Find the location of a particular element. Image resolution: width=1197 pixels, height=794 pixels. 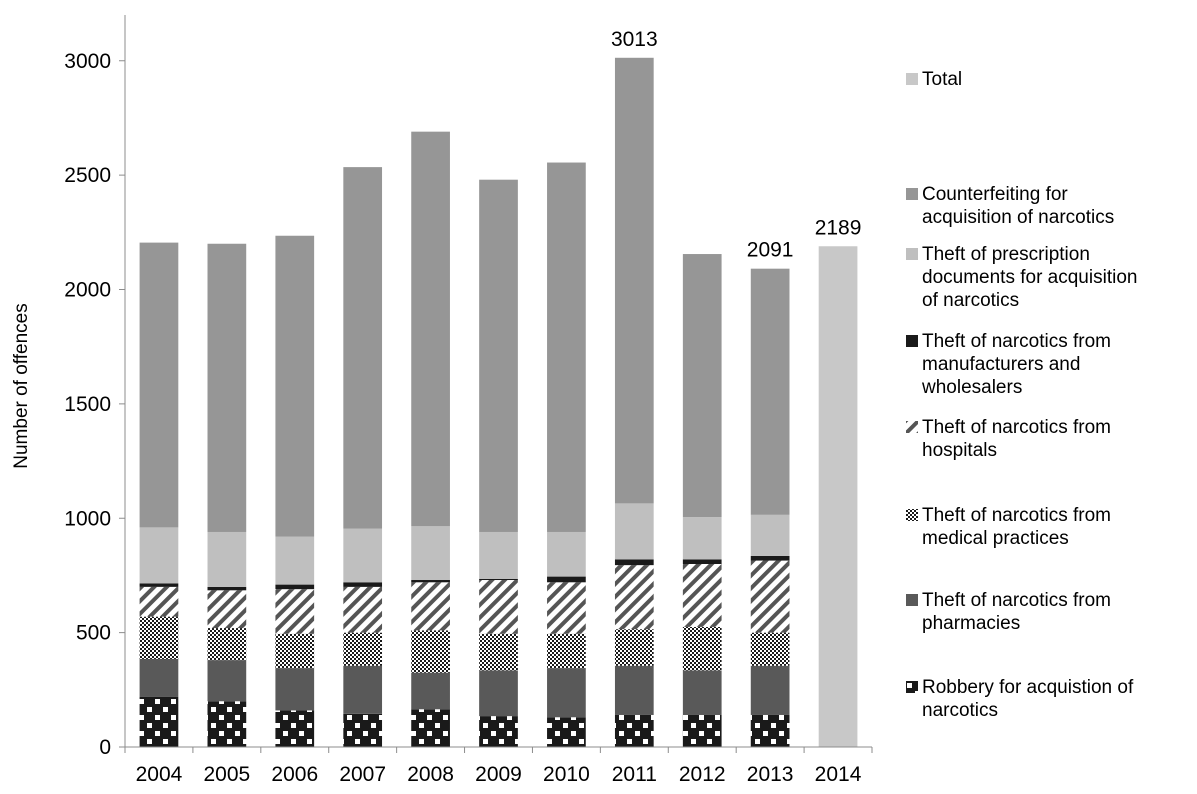

bar-segment-2012-theft-of-narcotics-from-pharmacies is located at coordinates (702, 692).